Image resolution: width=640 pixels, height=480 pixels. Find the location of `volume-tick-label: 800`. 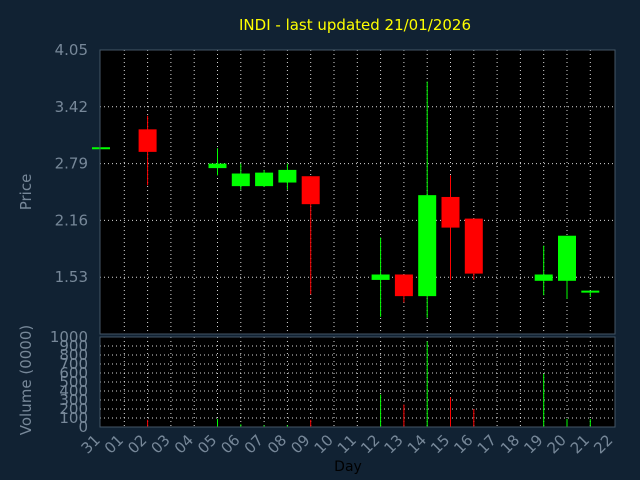

volume-tick-label: 800 is located at coordinates (73, 355).